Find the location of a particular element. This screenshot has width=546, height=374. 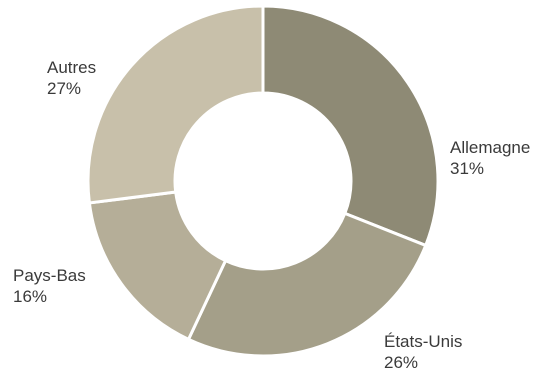

slice-name: Pays-Bas is located at coordinates (49, 275).